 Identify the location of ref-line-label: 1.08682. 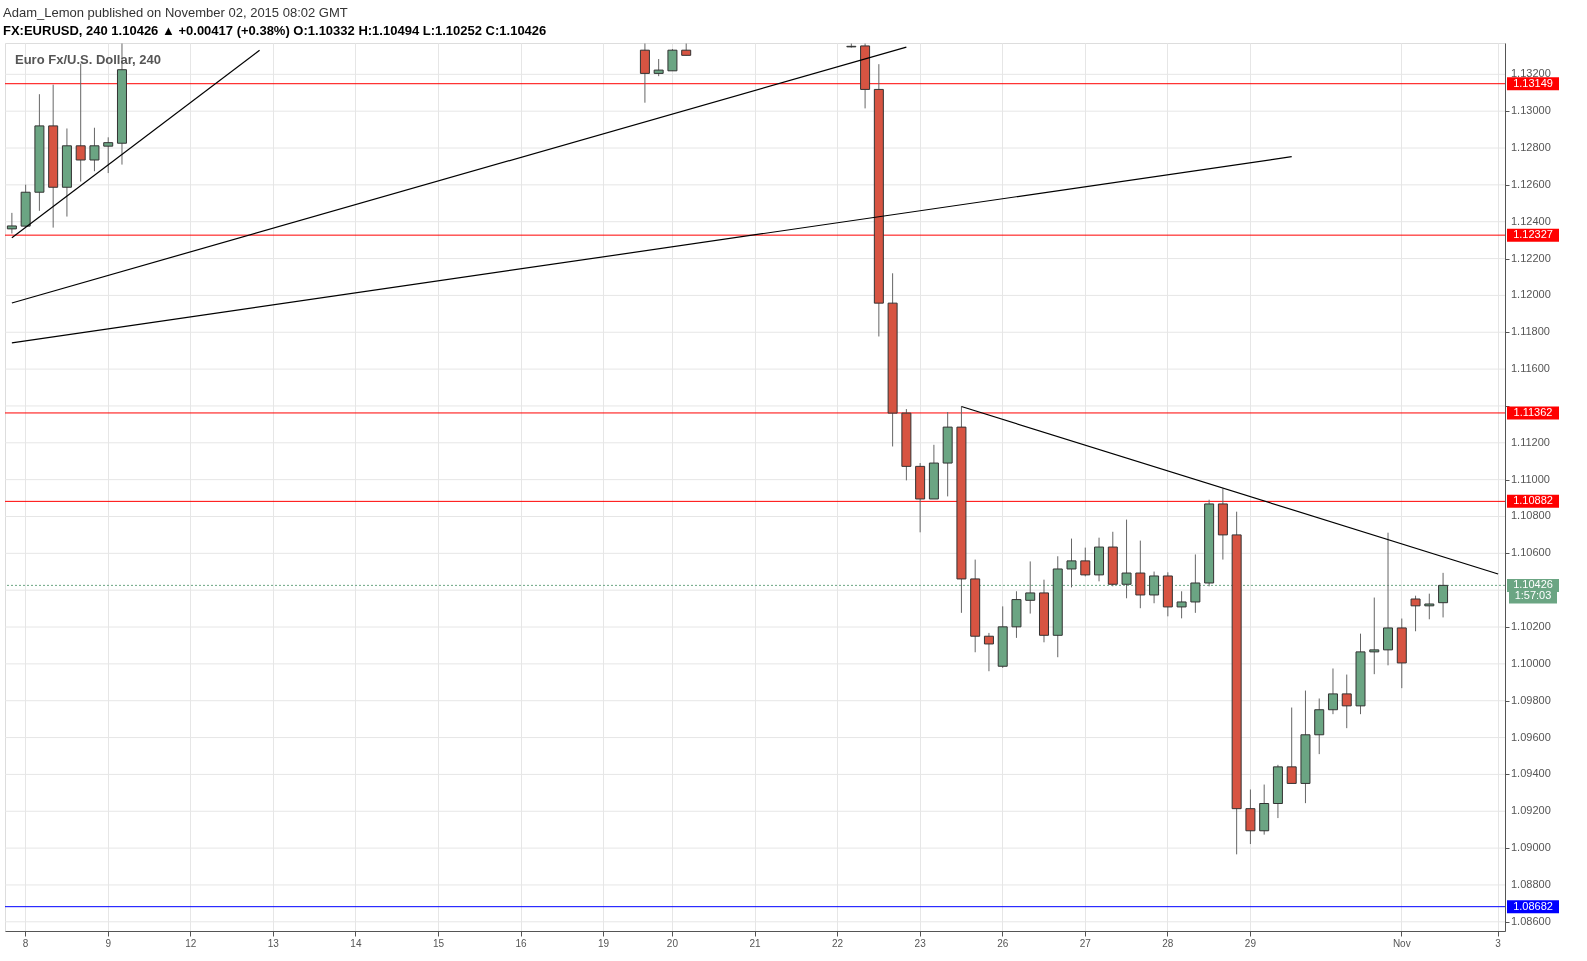
(1533, 905).